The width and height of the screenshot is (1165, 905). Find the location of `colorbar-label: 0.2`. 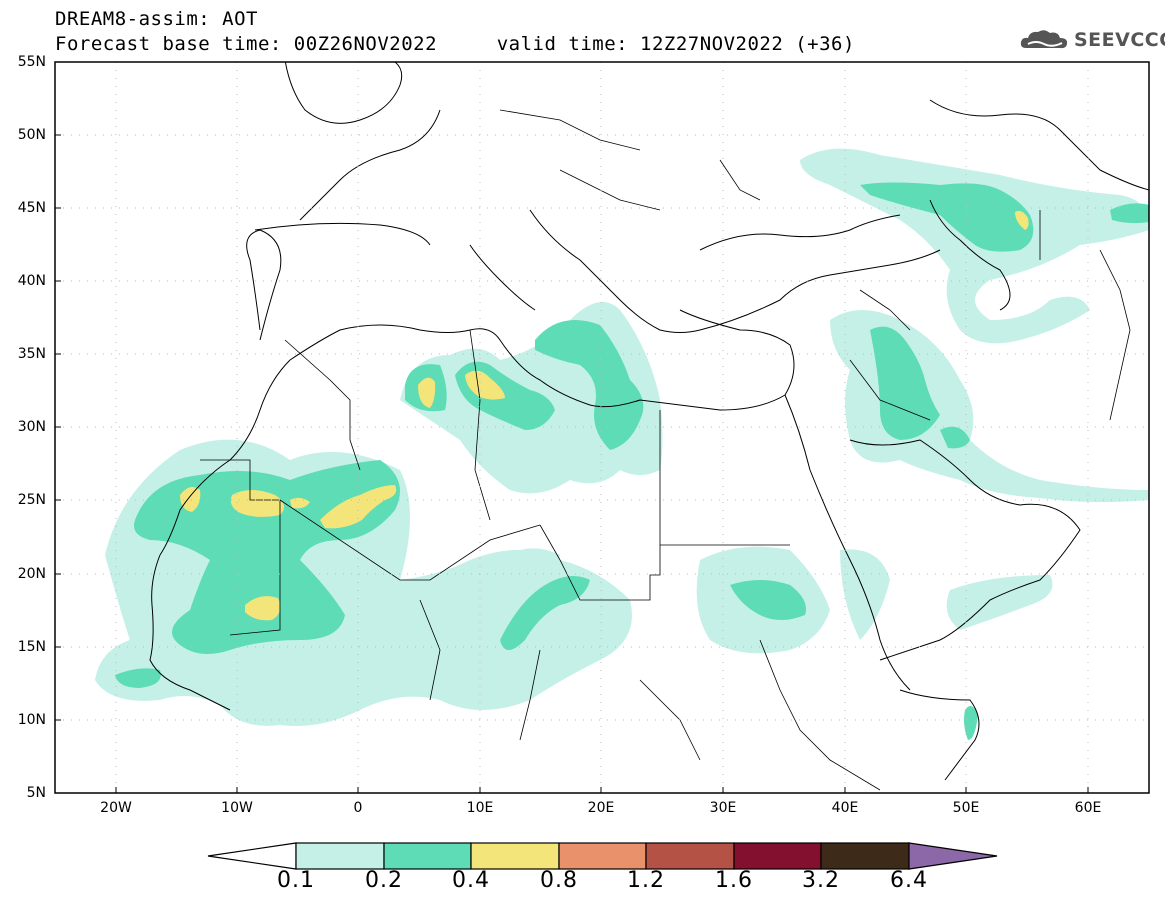

colorbar-label: 0.2 is located at coordinates (384, 880).